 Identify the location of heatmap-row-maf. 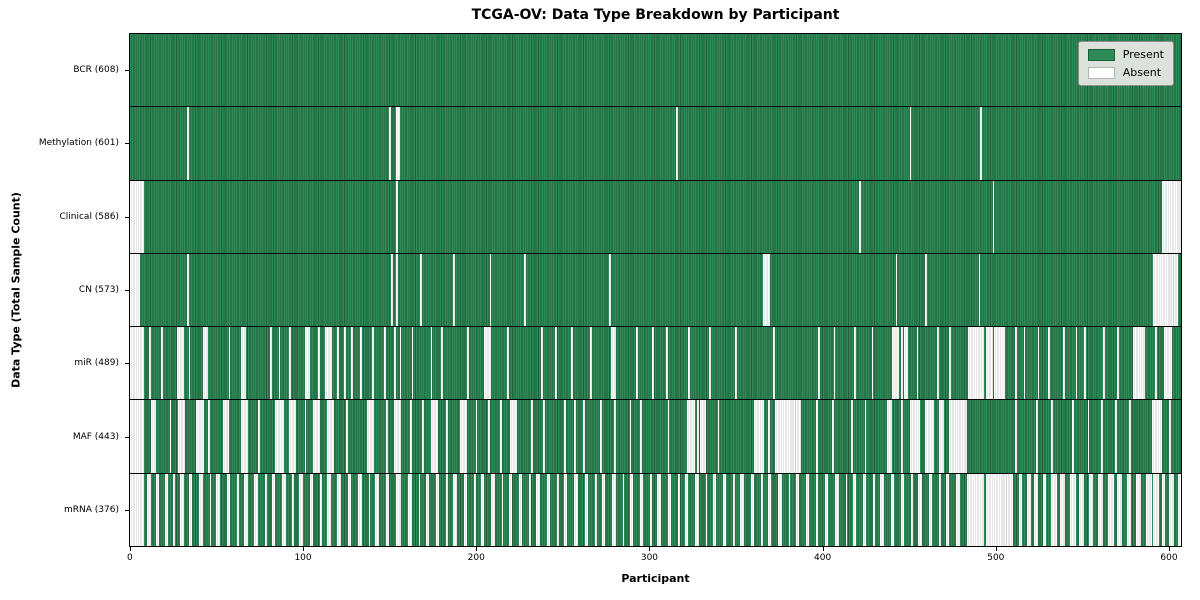
(655, 437).